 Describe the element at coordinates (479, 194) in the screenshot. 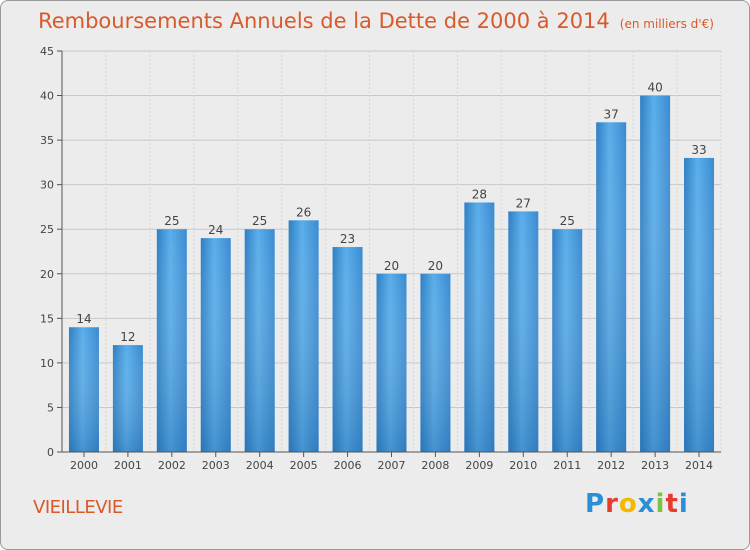

I see `bar-value-label: 28` at that location.